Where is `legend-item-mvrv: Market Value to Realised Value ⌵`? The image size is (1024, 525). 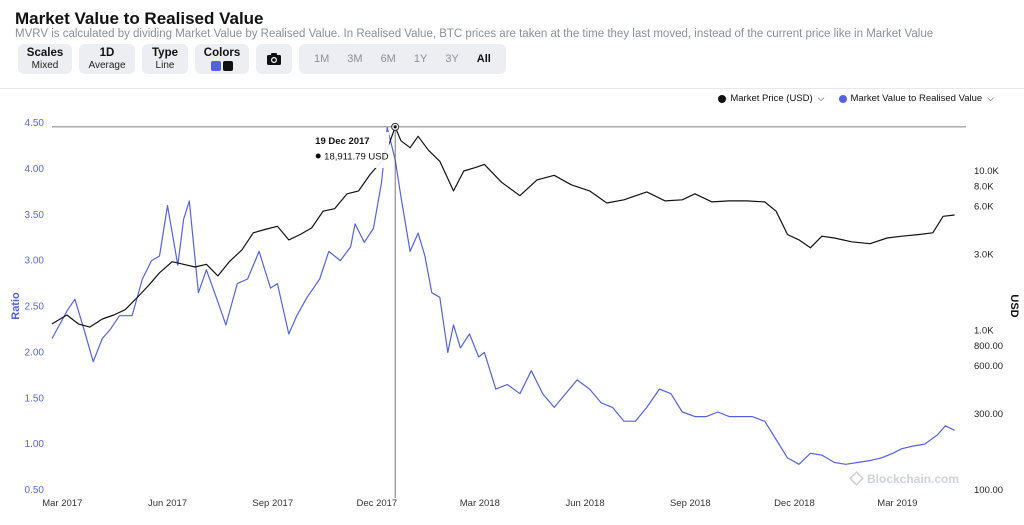 legend-item-mvrv: Market Value to Realised Value ⌵ is located at coordinates (916, 98).